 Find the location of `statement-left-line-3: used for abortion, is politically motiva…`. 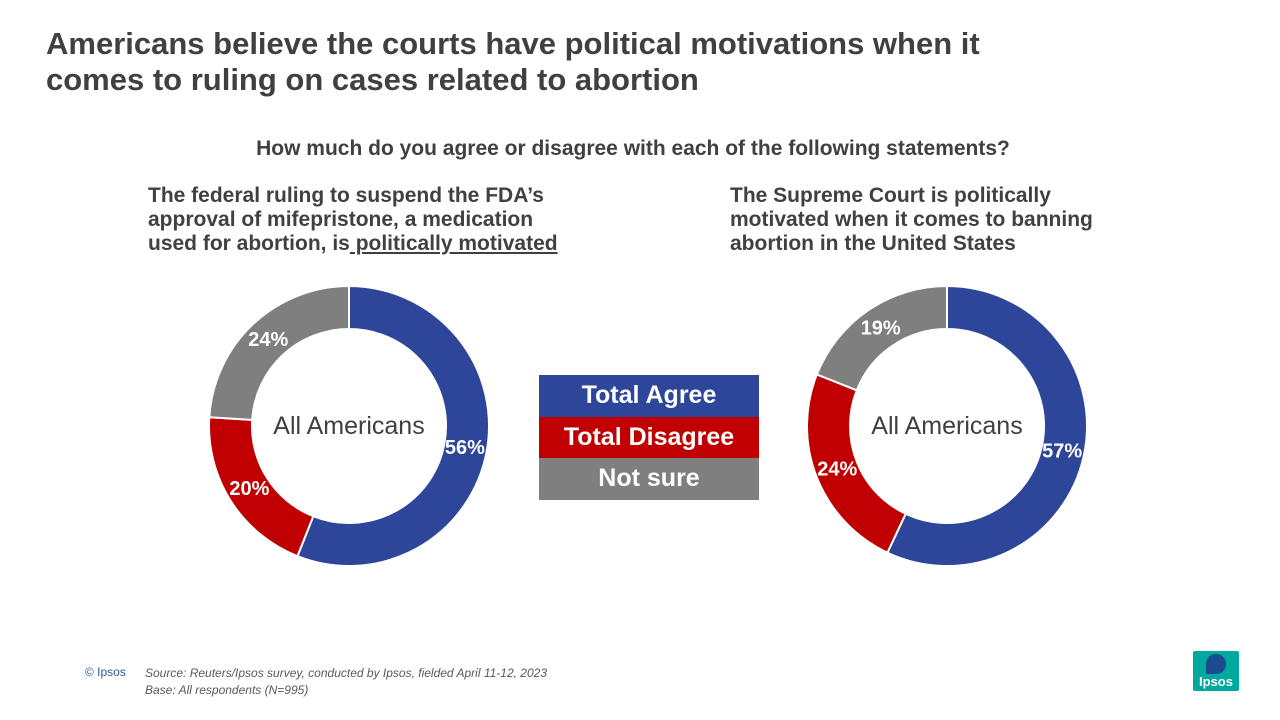

statement-left-line-3: used for abortion, is politically motiva… is located at coordinates (353, 244).